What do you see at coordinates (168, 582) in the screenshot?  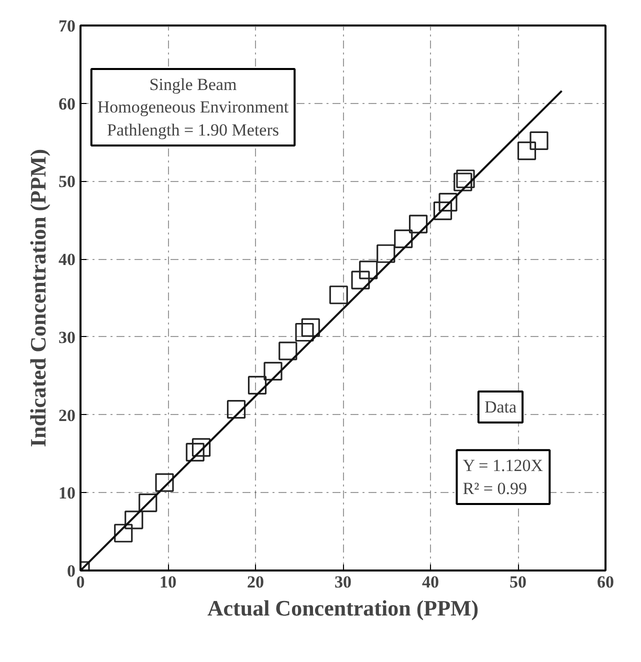 I see `x-tick-label: 10` at bounding box center [168, 582].